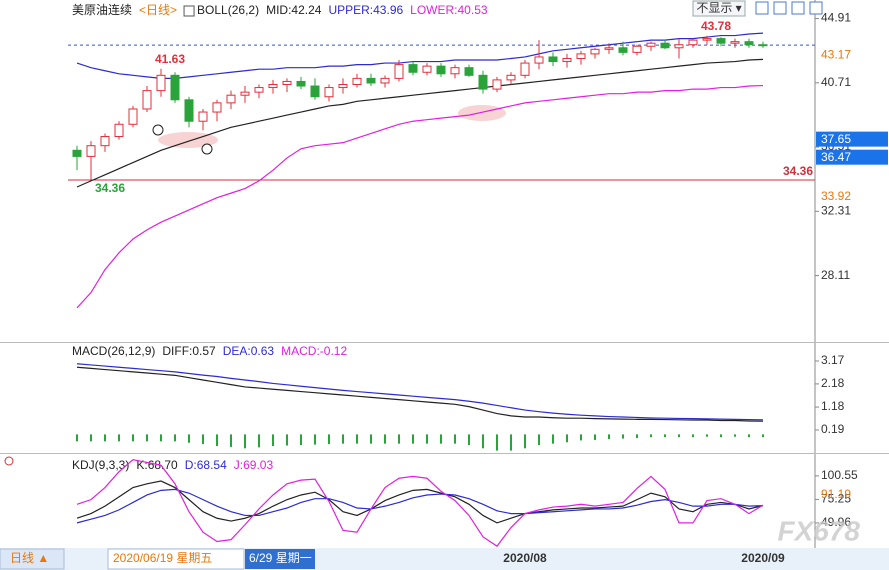  I want to click on y-tick-label: 49.96, so click(836, 522).